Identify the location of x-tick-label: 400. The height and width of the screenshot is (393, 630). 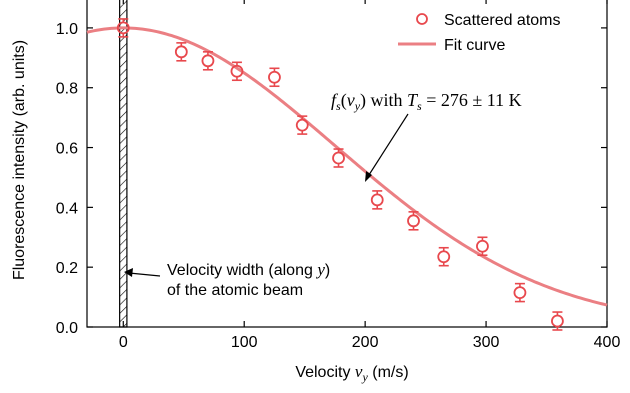
(607, 342).